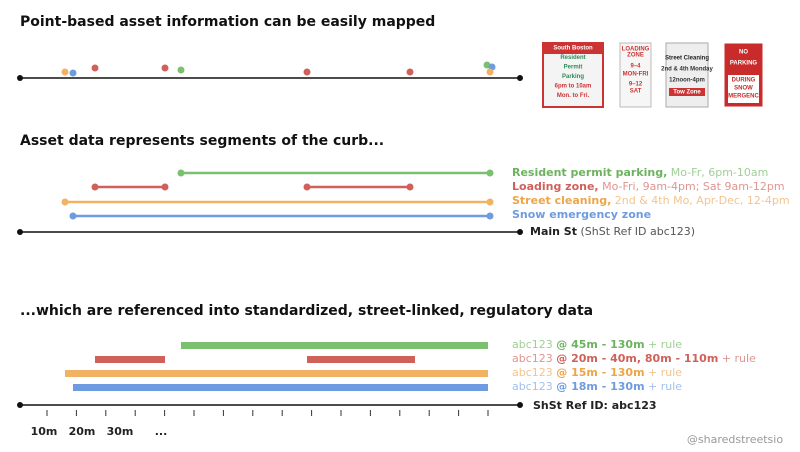  What do you see at coordinates (636, 50) in the screenshot?
I see `sign-text: LOADING` at bounding box center [636, 50].